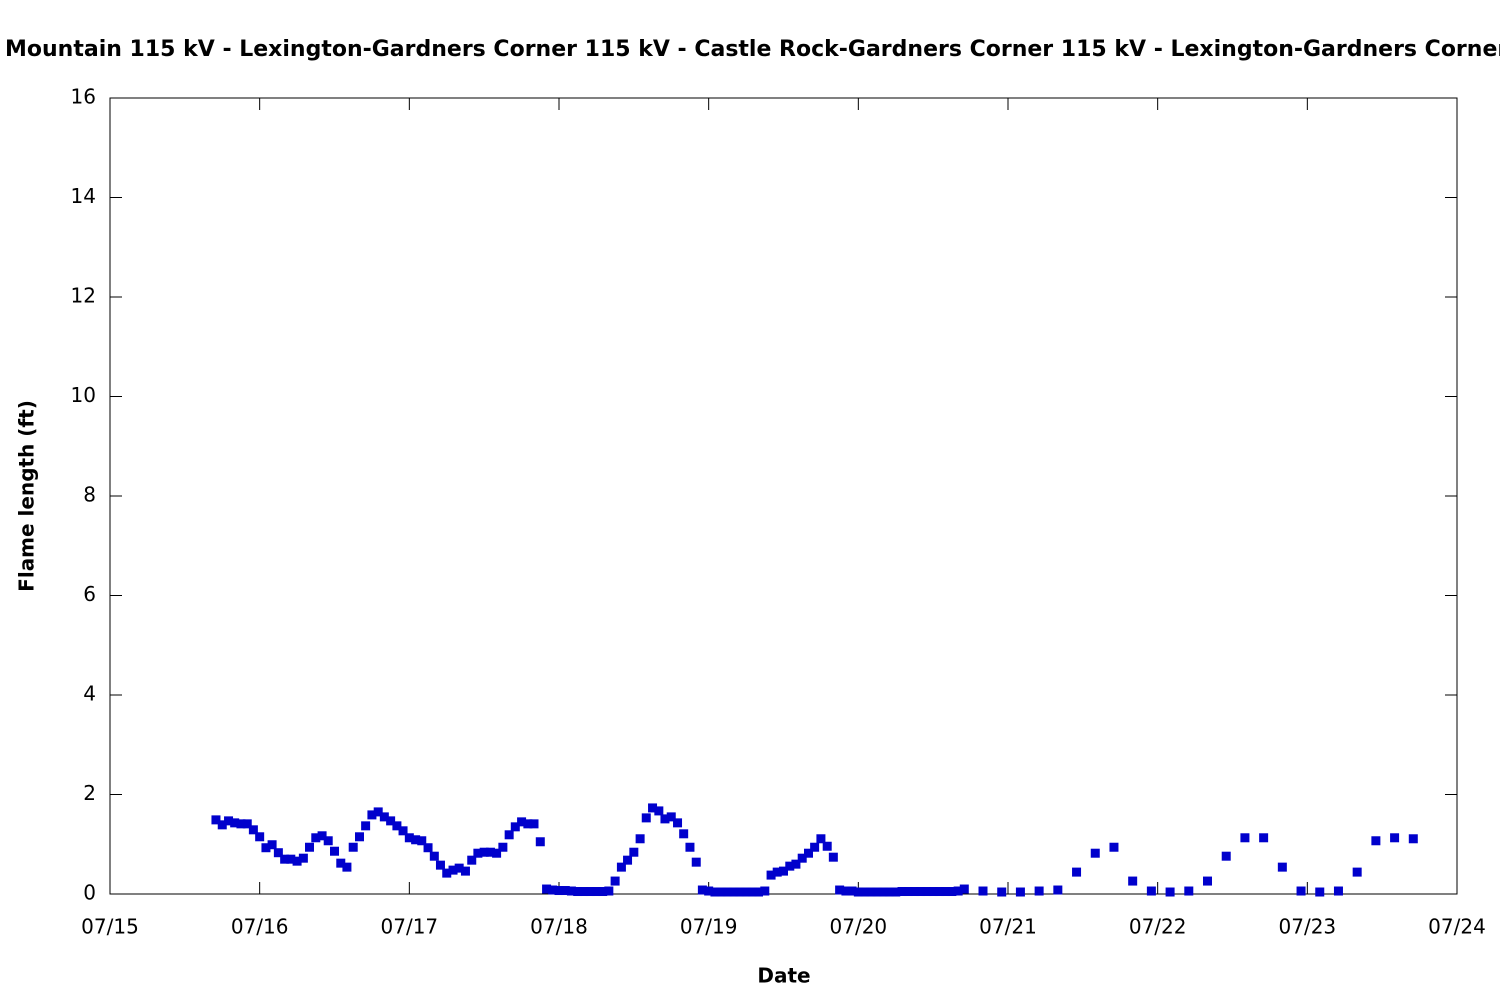 The width and height of the screenshot is (1500, 1000). What do you see at coordinates (709, 927) in the screenshot?
I see `x-tick-label: 07/19` at bounding box center [709, 927].